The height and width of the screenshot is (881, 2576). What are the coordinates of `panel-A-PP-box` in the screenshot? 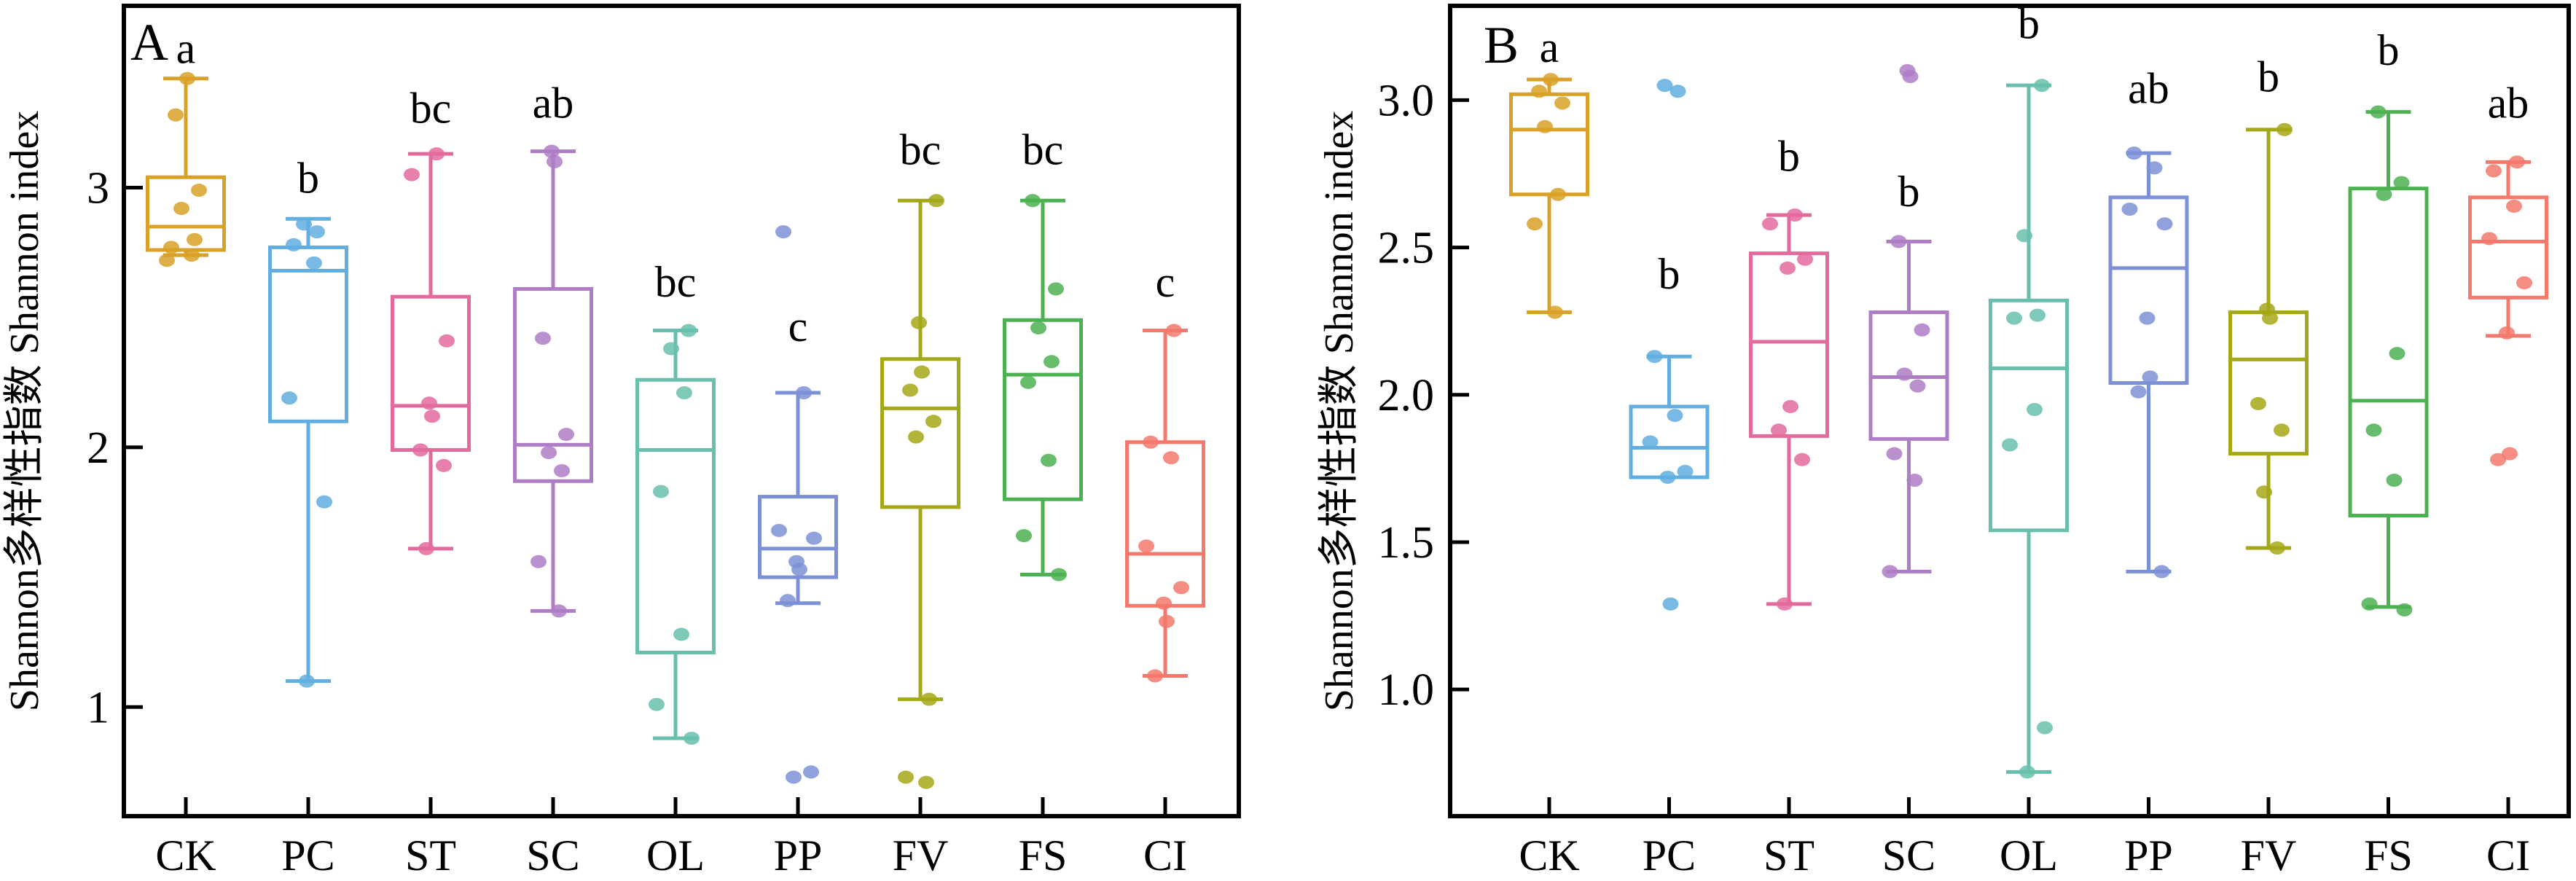 It's located at (798, 537).